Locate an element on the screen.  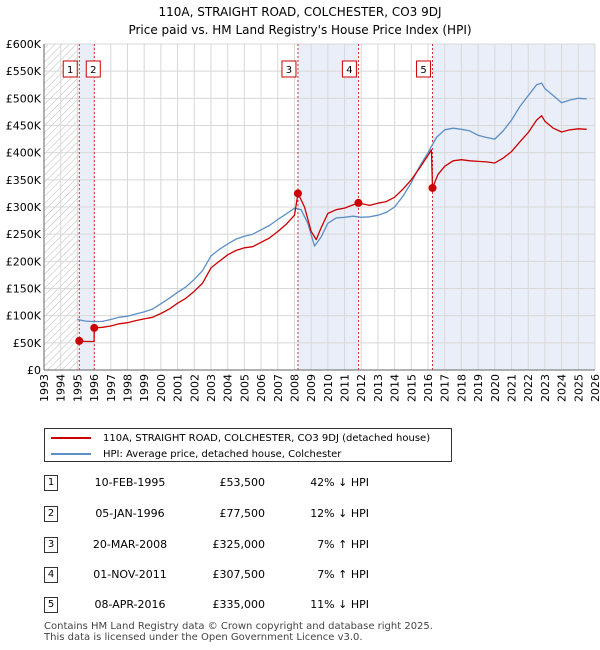
y-tick-label: £350K is located at coordinates (24, 180).